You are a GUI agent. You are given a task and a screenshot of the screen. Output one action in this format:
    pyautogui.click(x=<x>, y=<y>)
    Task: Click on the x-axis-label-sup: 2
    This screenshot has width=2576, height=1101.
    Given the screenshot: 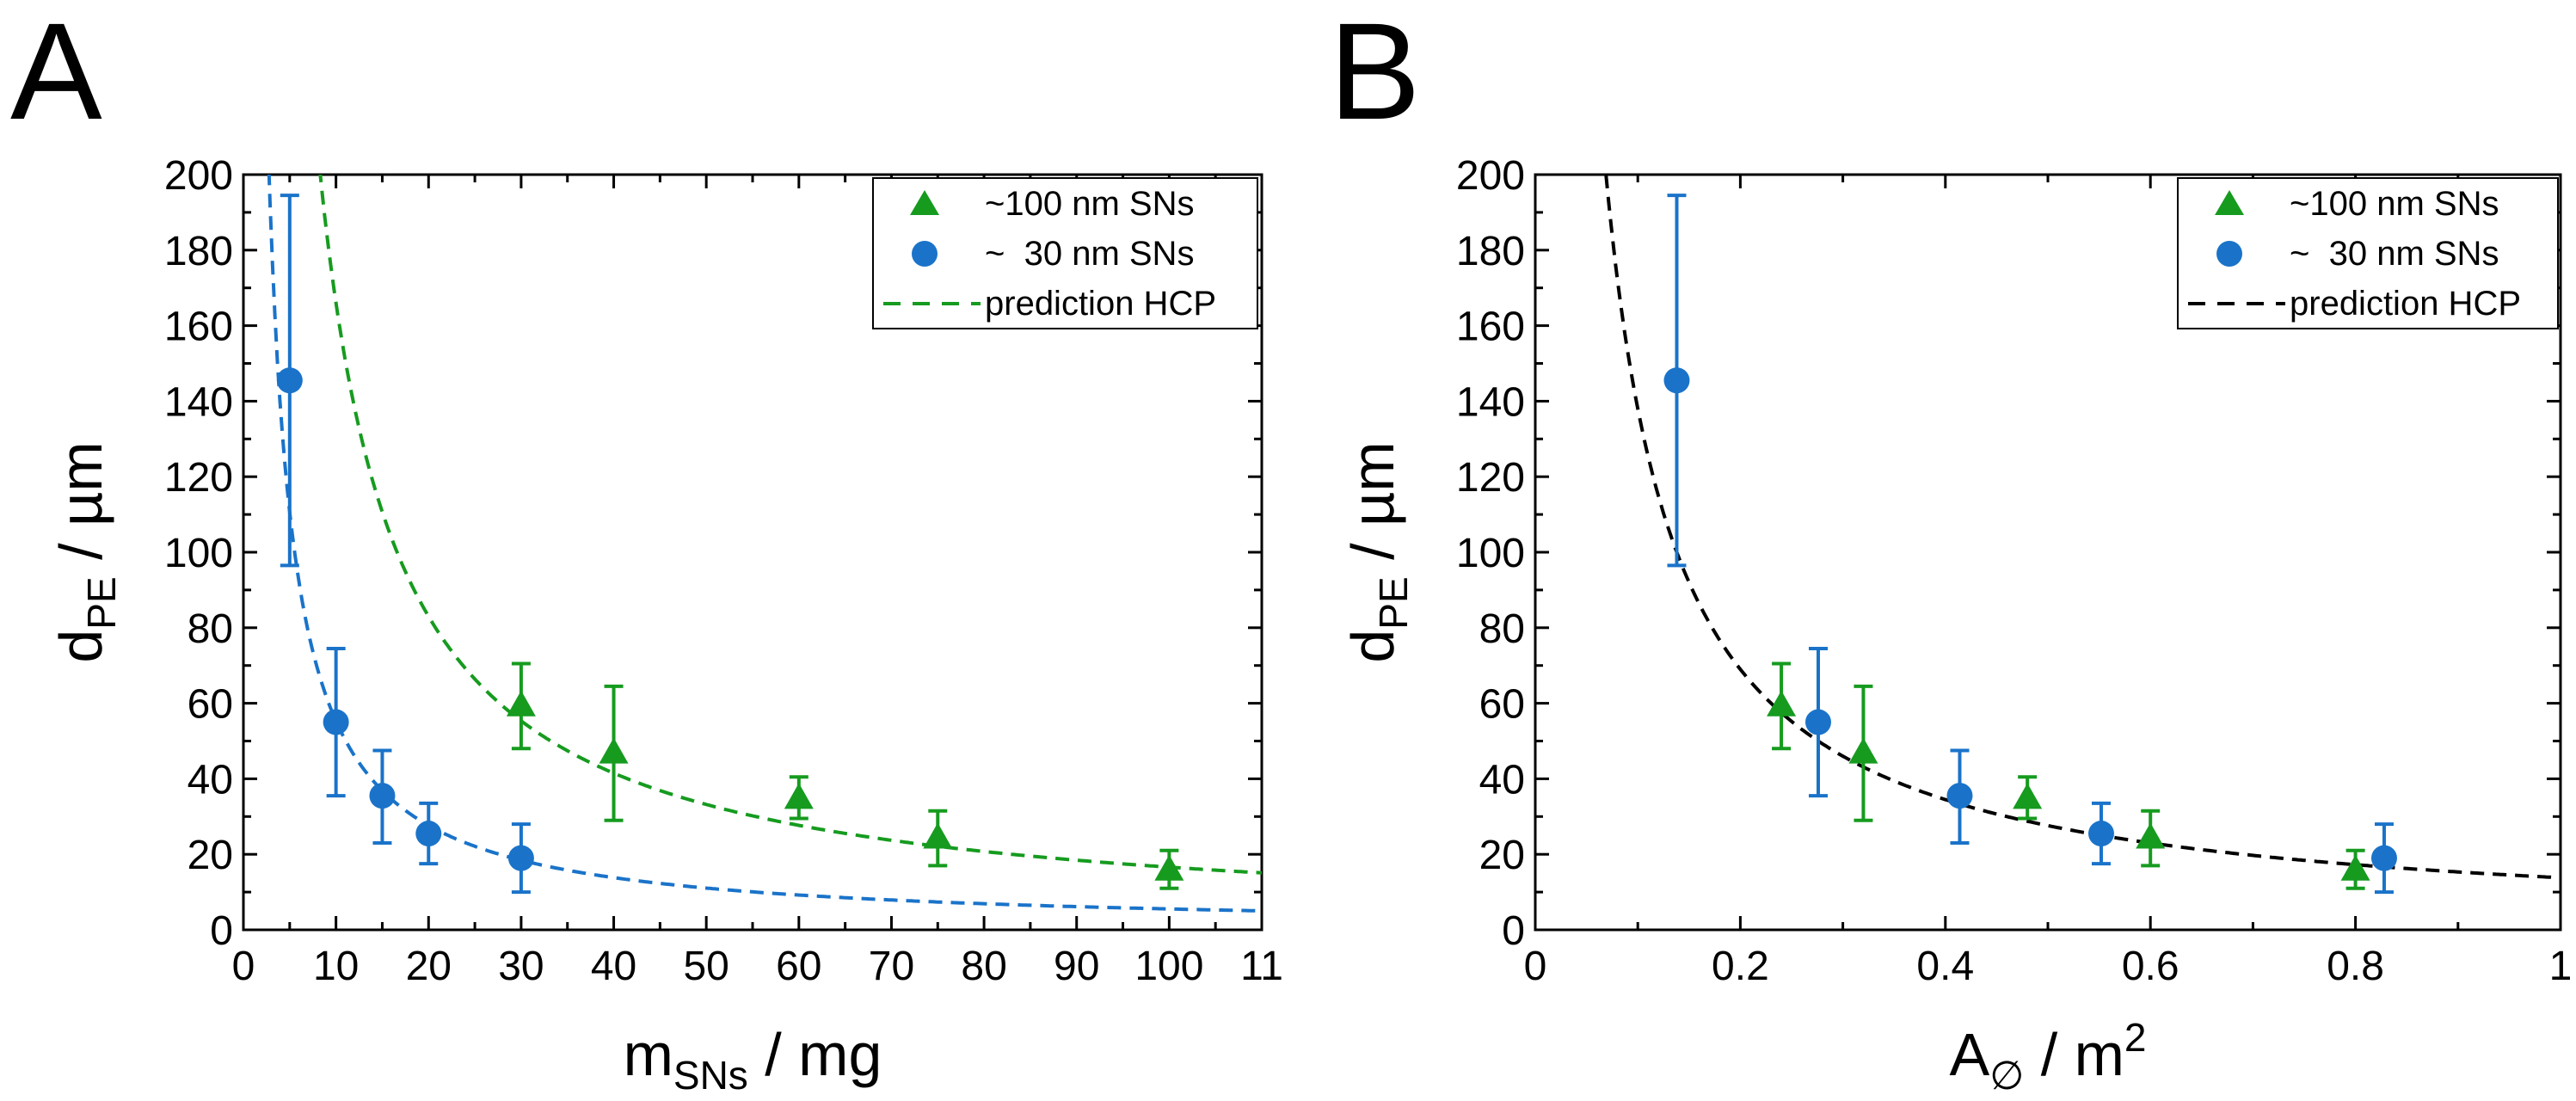 What is the action you would take?
    pyautogui.click(x=2135, y=1037)
    